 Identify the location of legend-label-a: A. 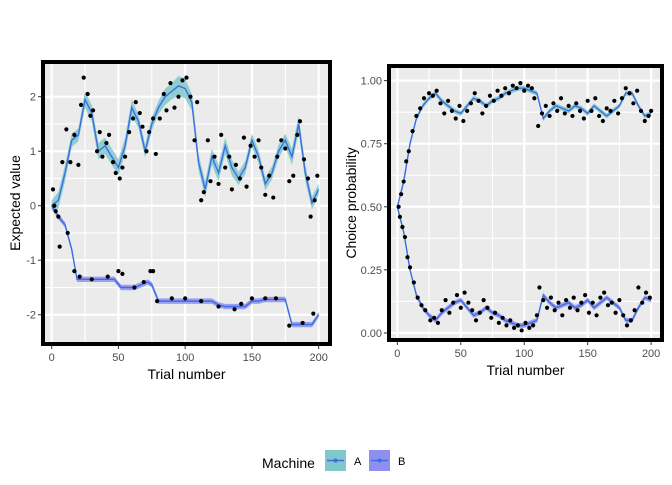
(358, 462).